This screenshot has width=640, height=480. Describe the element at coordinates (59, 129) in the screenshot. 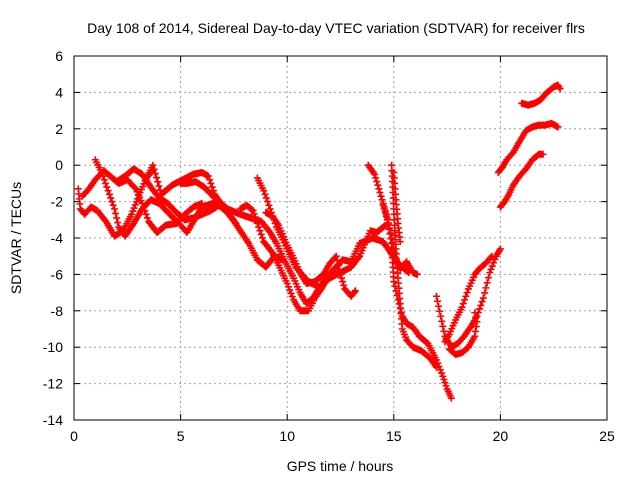

I see `y-tick-label: 2` at that location.